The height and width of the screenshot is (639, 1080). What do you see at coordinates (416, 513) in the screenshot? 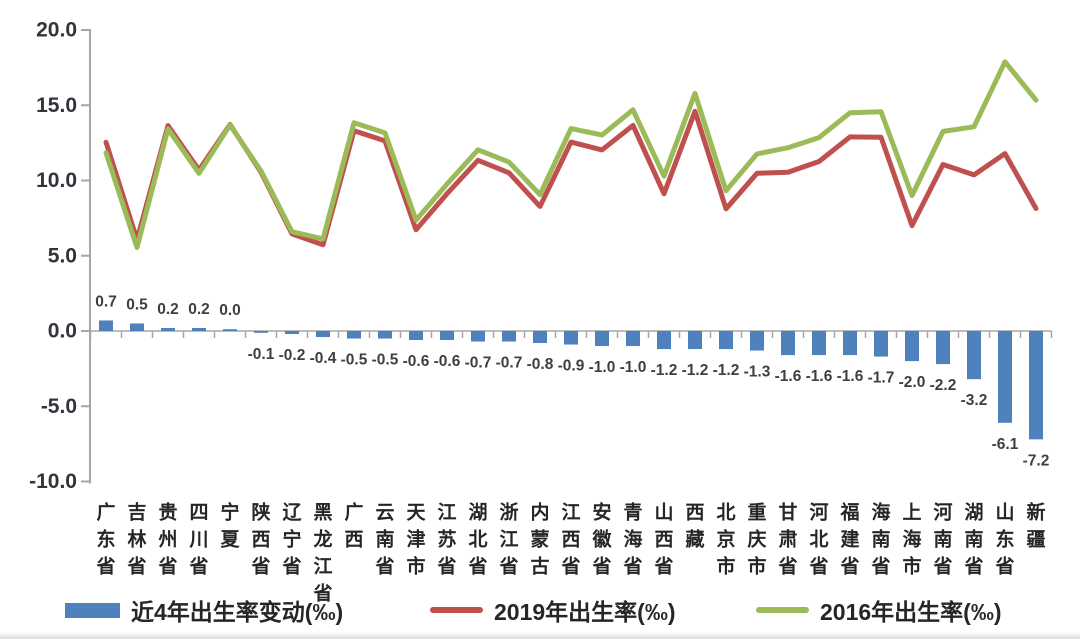
I see `category-label-char: 天` at bounding box center [416, 513].